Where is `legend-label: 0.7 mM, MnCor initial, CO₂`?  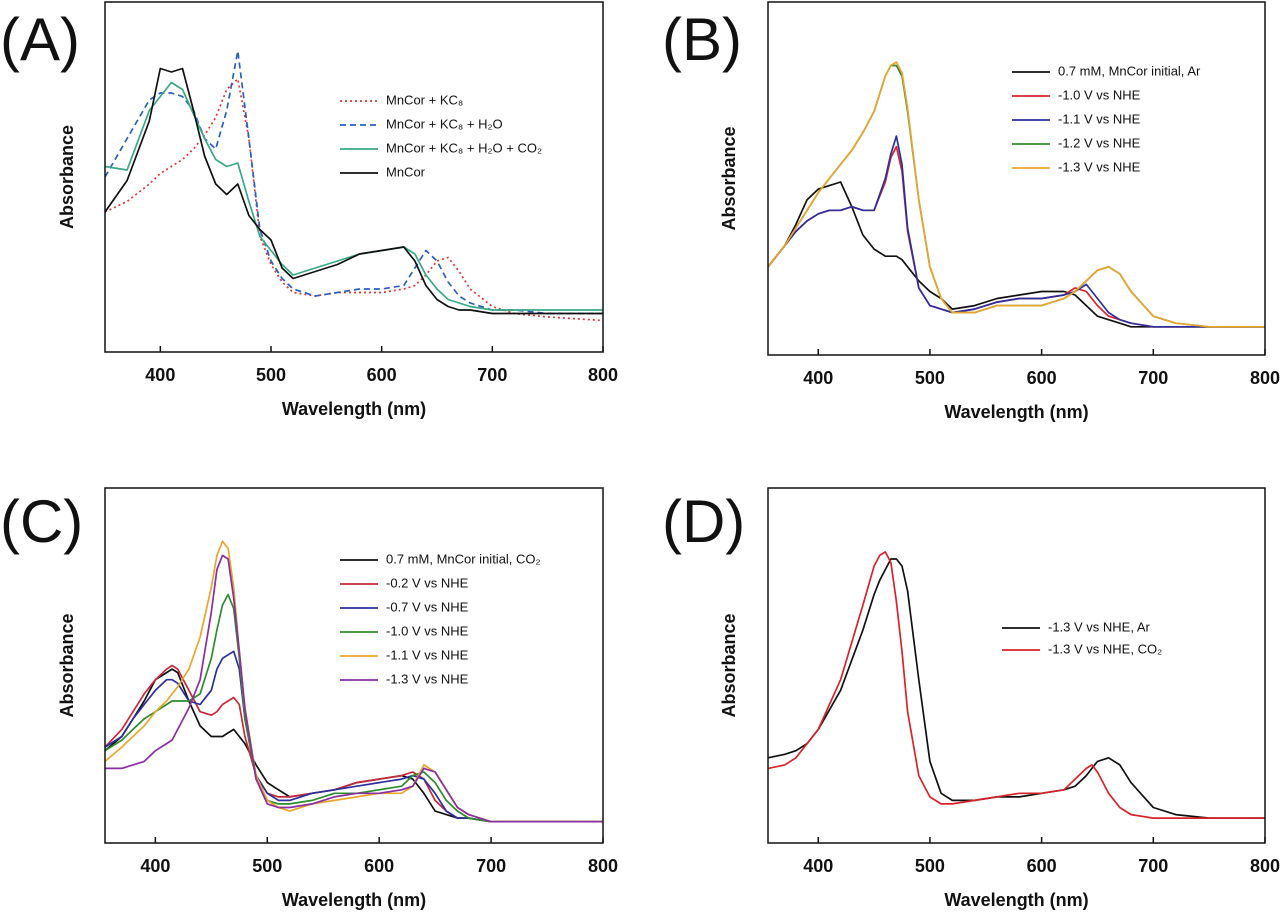 legend-label: 0.7 mM, MnCor initial, CO₂ is located at coordinates (463, 558).